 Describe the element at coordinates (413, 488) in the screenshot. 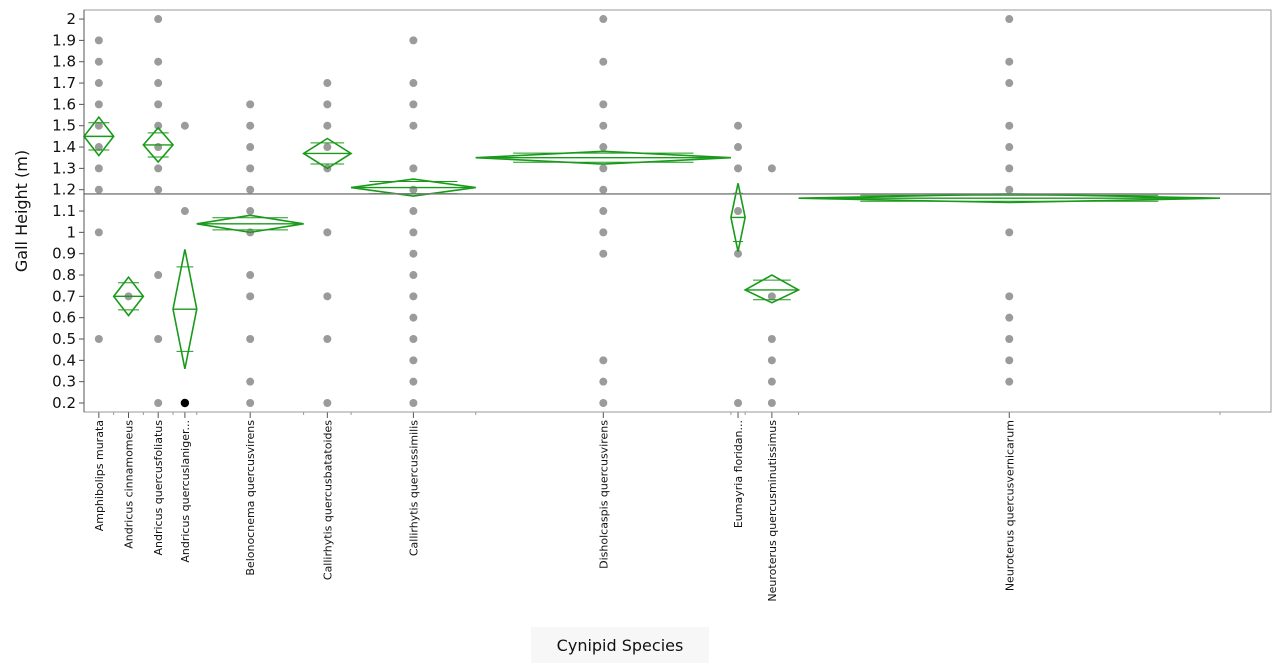

I see `x-tick-label: Callirhytis quercussimilis` at that location.